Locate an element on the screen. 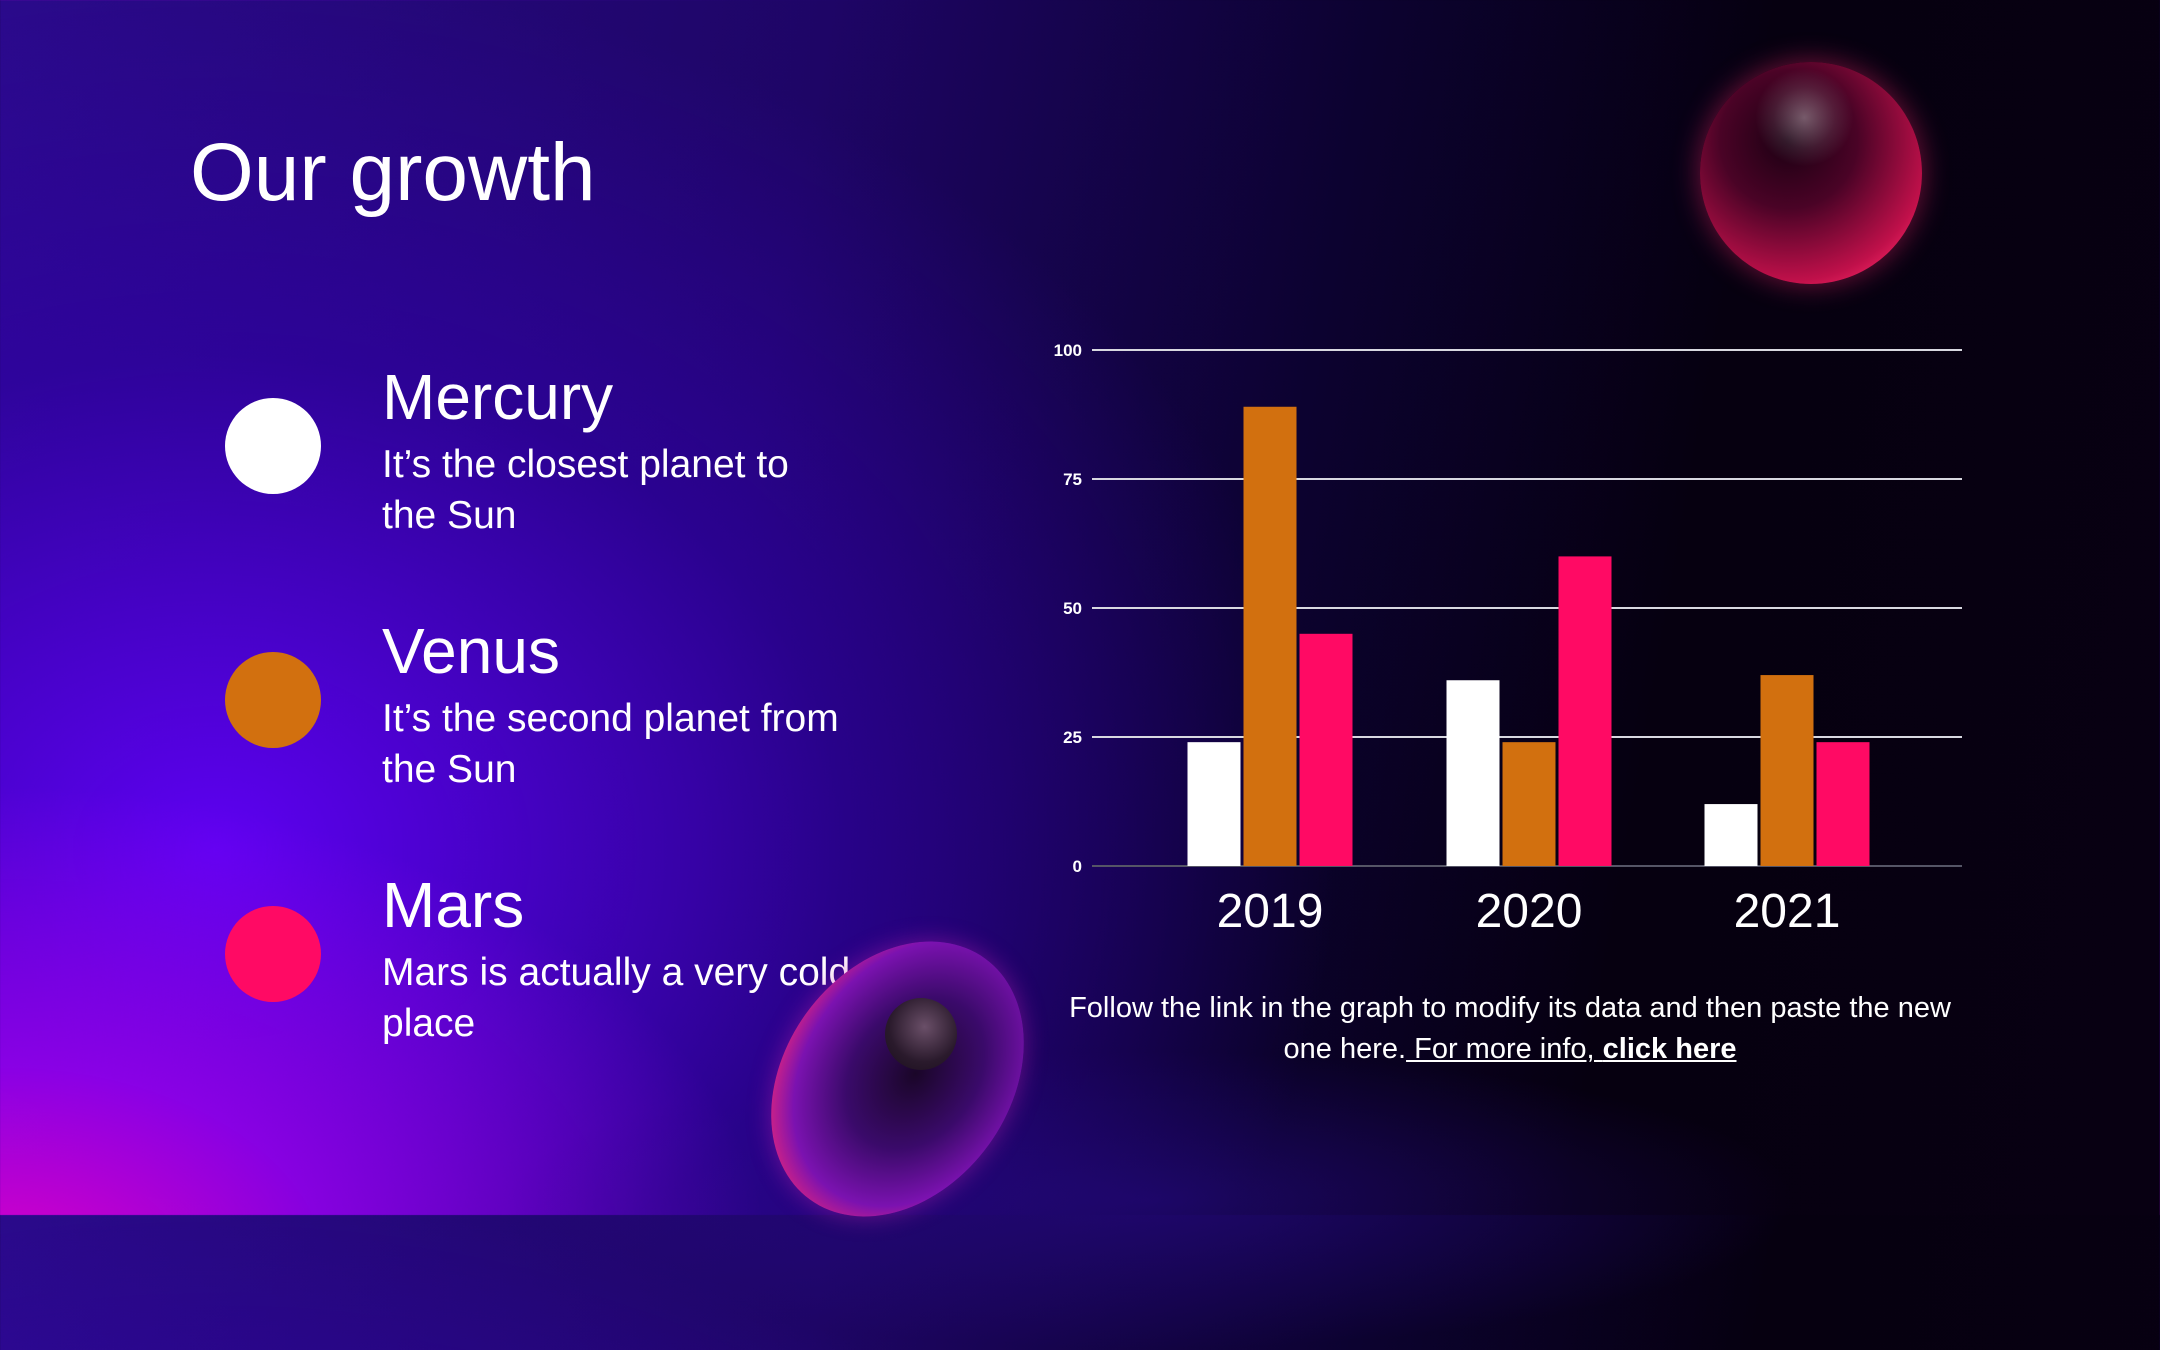 This screenshot has width=2160, height=1350. venus-dot-icon is located at coordinates (273, 700).